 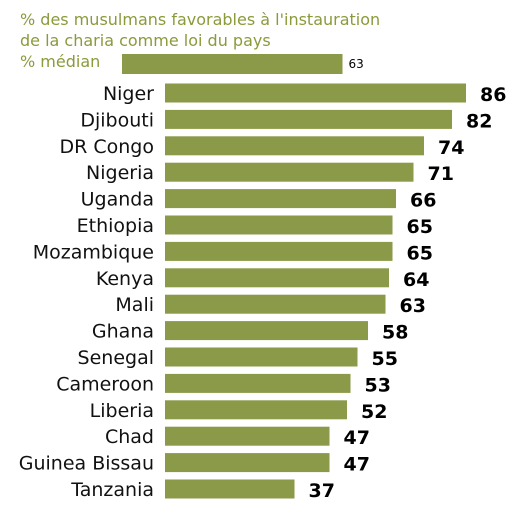 I want to click on data-label: 74, so click(x=451, y=148).